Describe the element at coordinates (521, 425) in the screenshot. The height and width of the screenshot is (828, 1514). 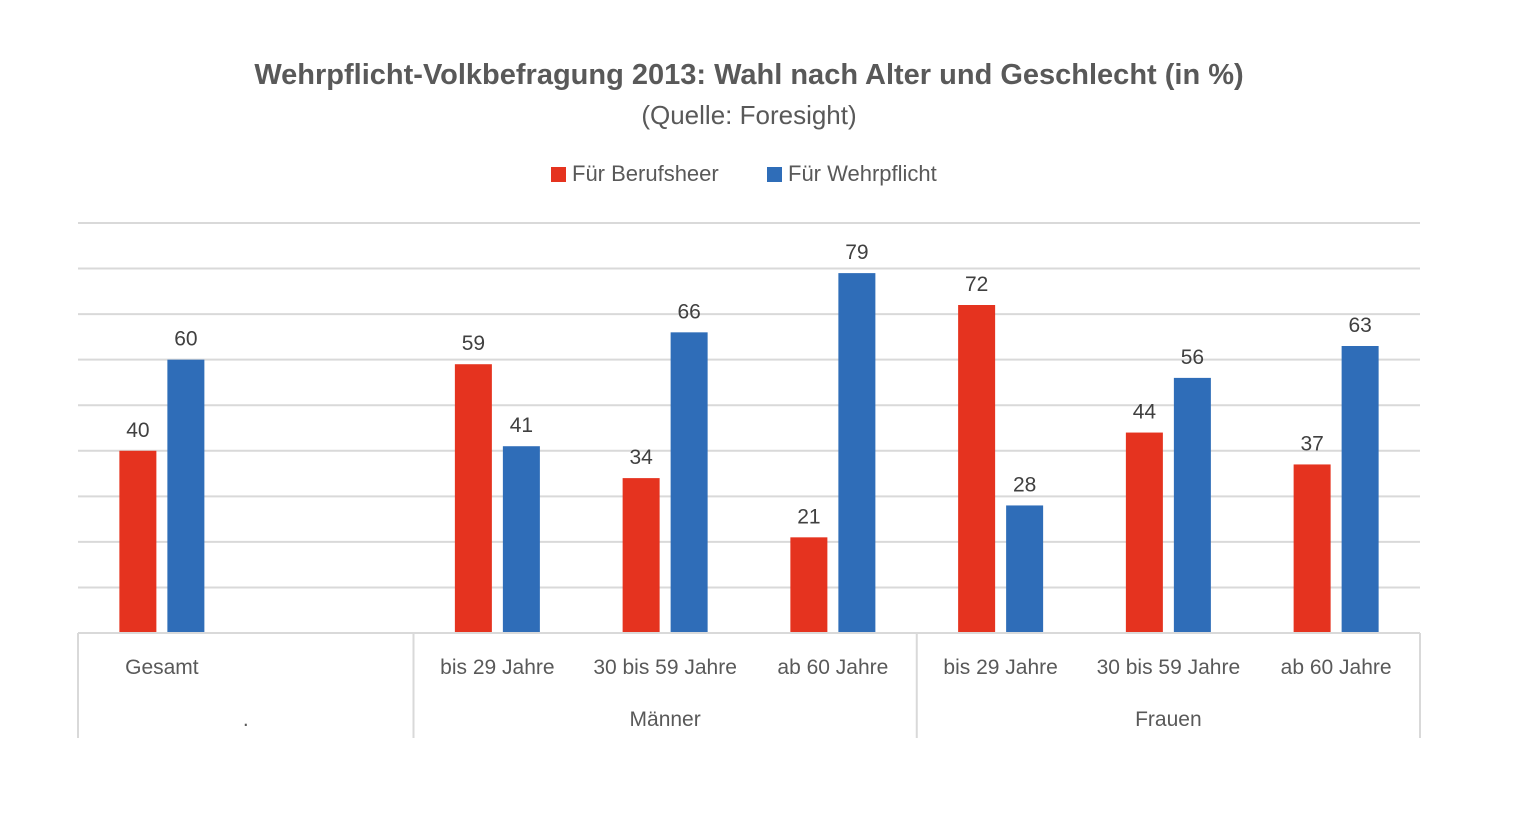
I see `data-label: 41` at that location.